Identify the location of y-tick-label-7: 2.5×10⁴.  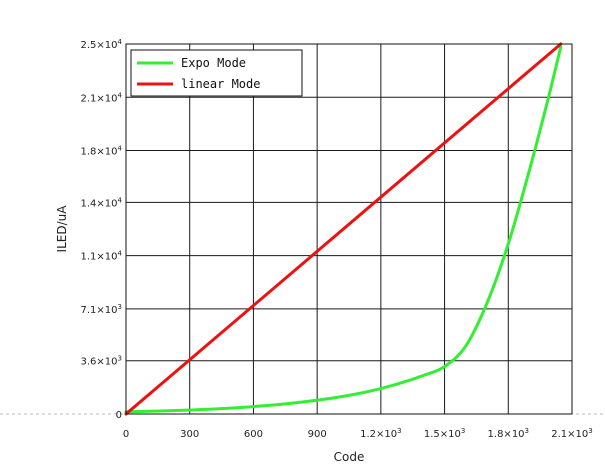
(102, 44).